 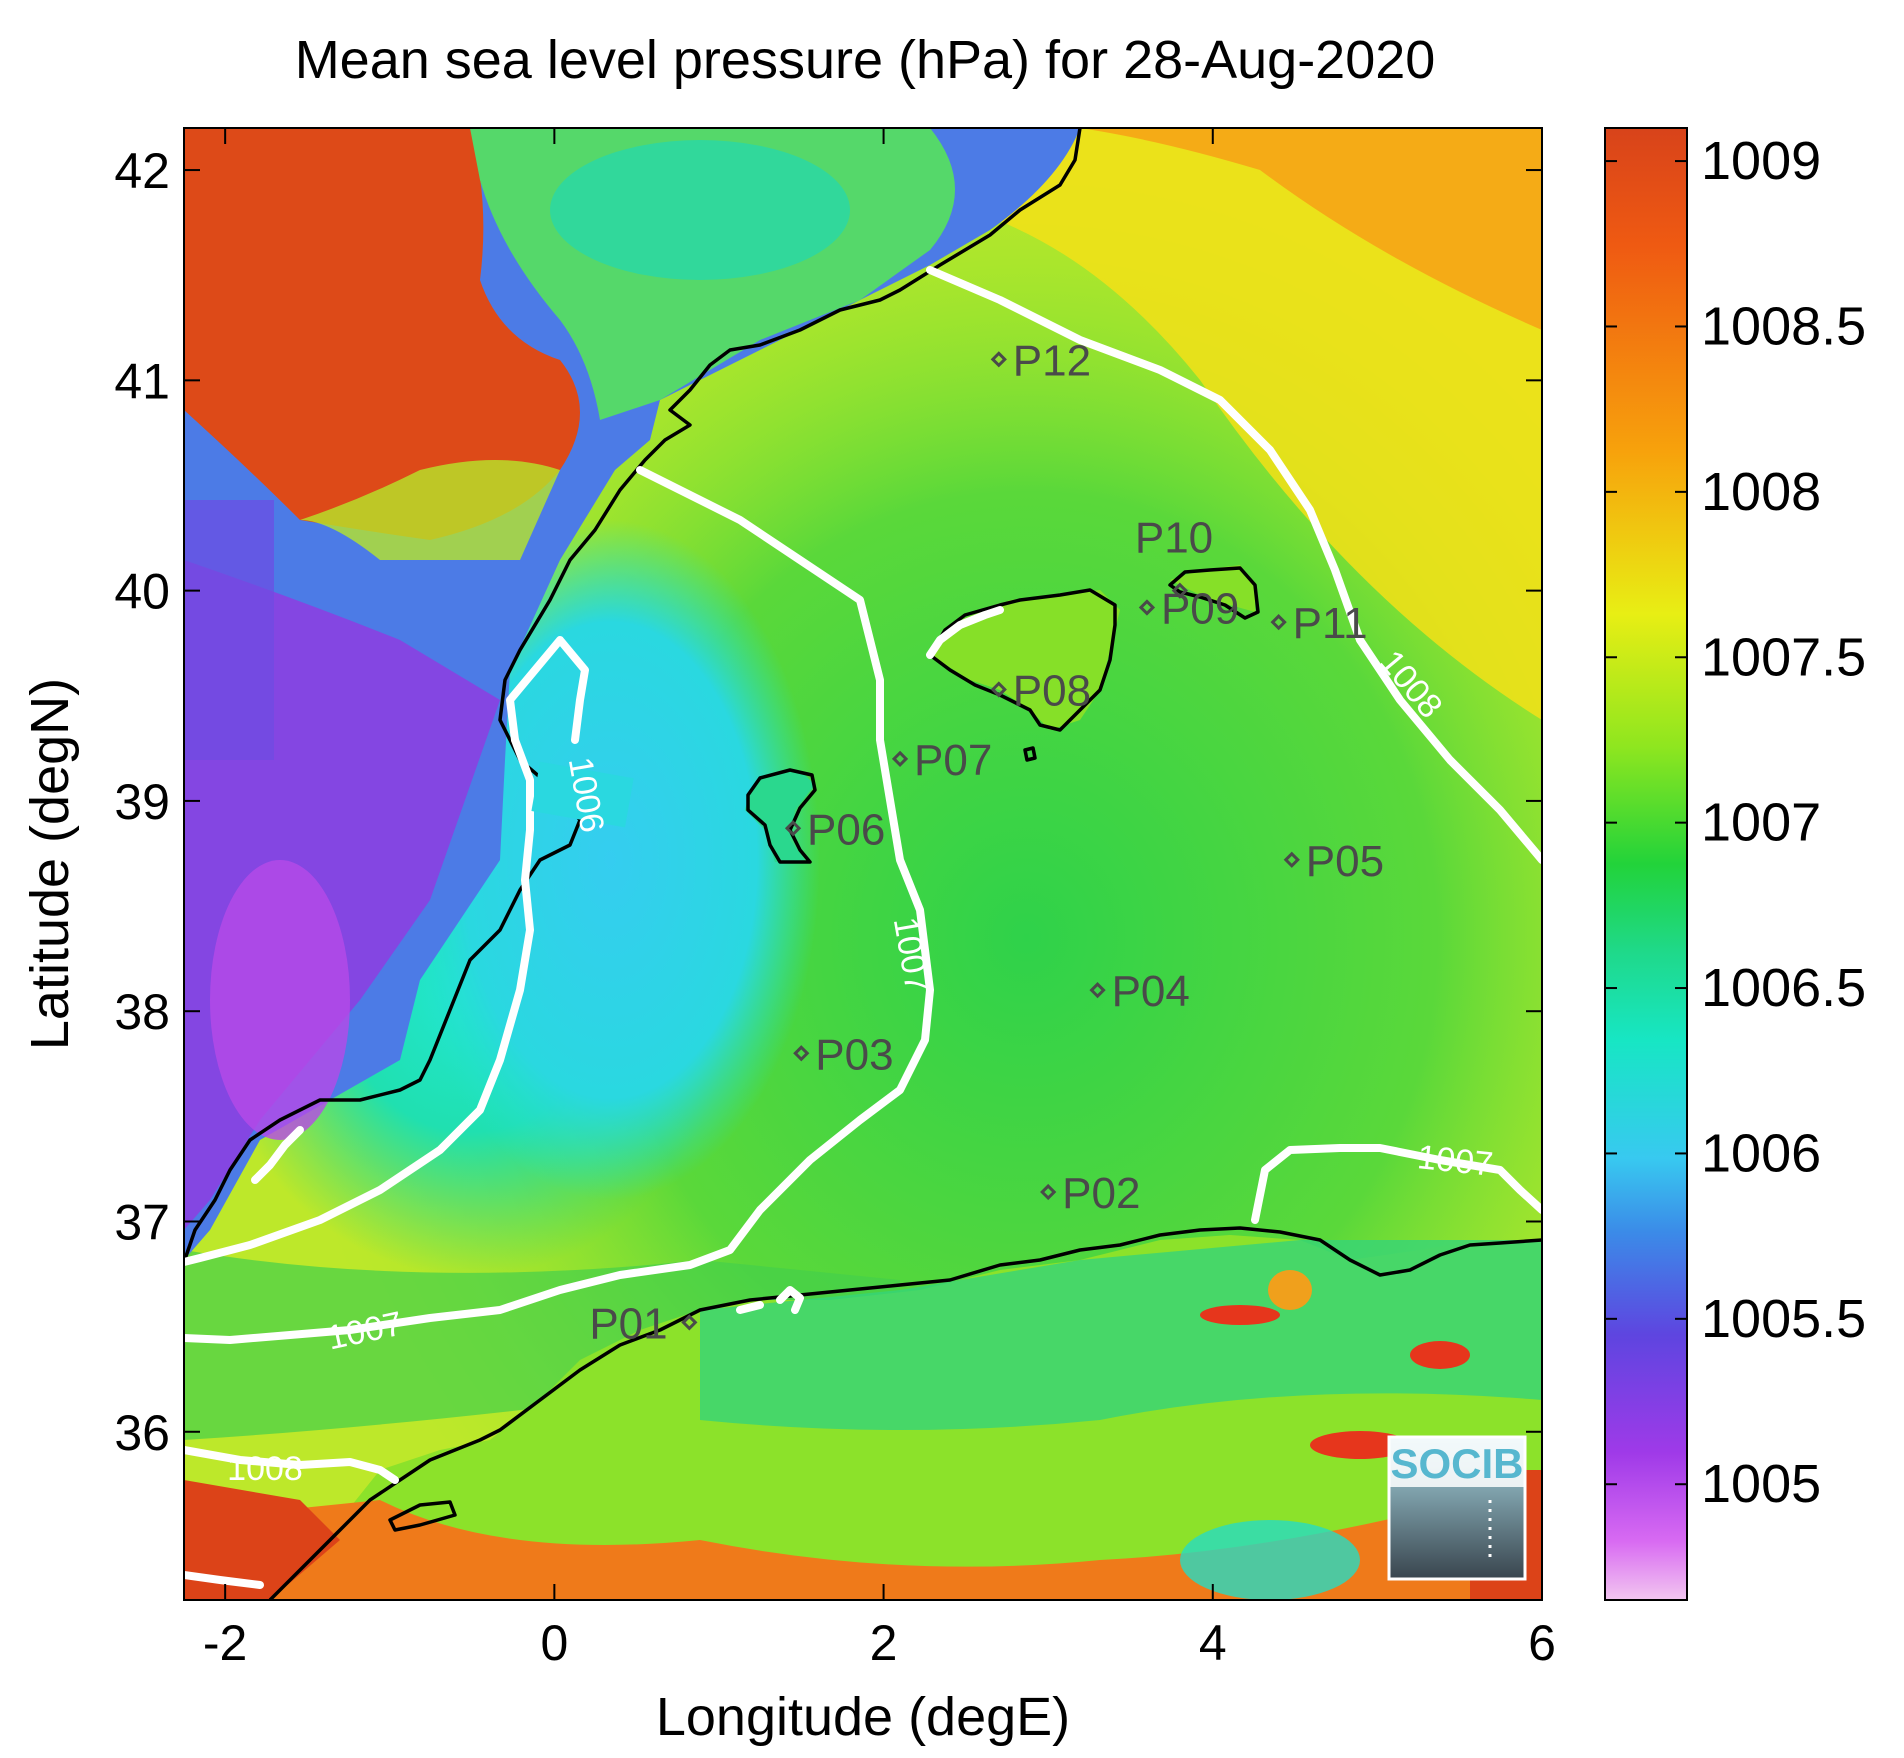 I want to click on coastline-north-africa, so click(x=905, y=1413).